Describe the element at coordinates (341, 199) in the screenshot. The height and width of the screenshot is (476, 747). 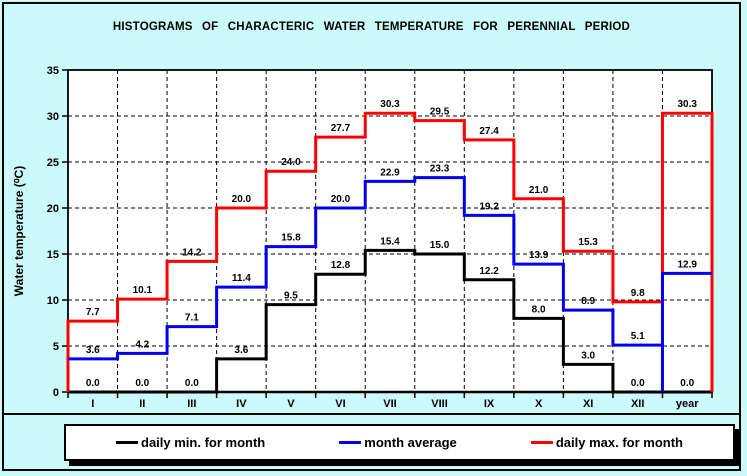
I see `data-label-avg: 20.0` at that location.